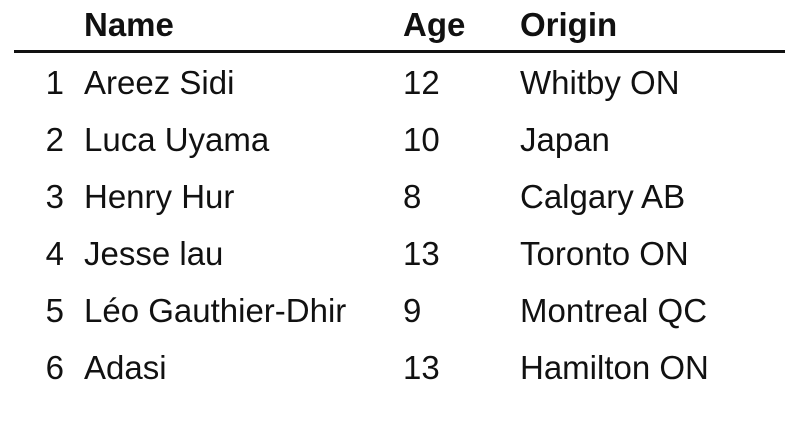 Image resolution: width=789 pixels, height=422 pixels. Describe the element at coordinates (54, 196) in the screenshot. I see `row-index: 3` at that location.